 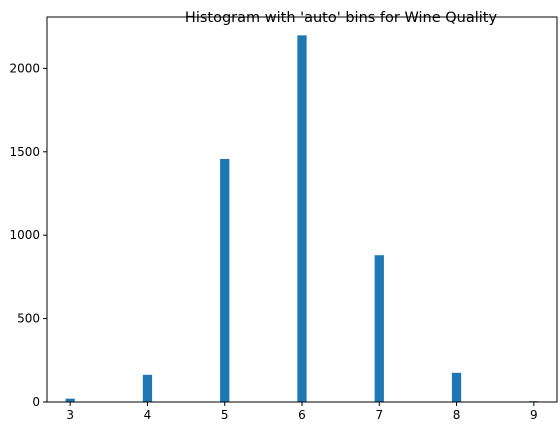 I want to click on x-tick-label: 3, so click(x=70, y=415).